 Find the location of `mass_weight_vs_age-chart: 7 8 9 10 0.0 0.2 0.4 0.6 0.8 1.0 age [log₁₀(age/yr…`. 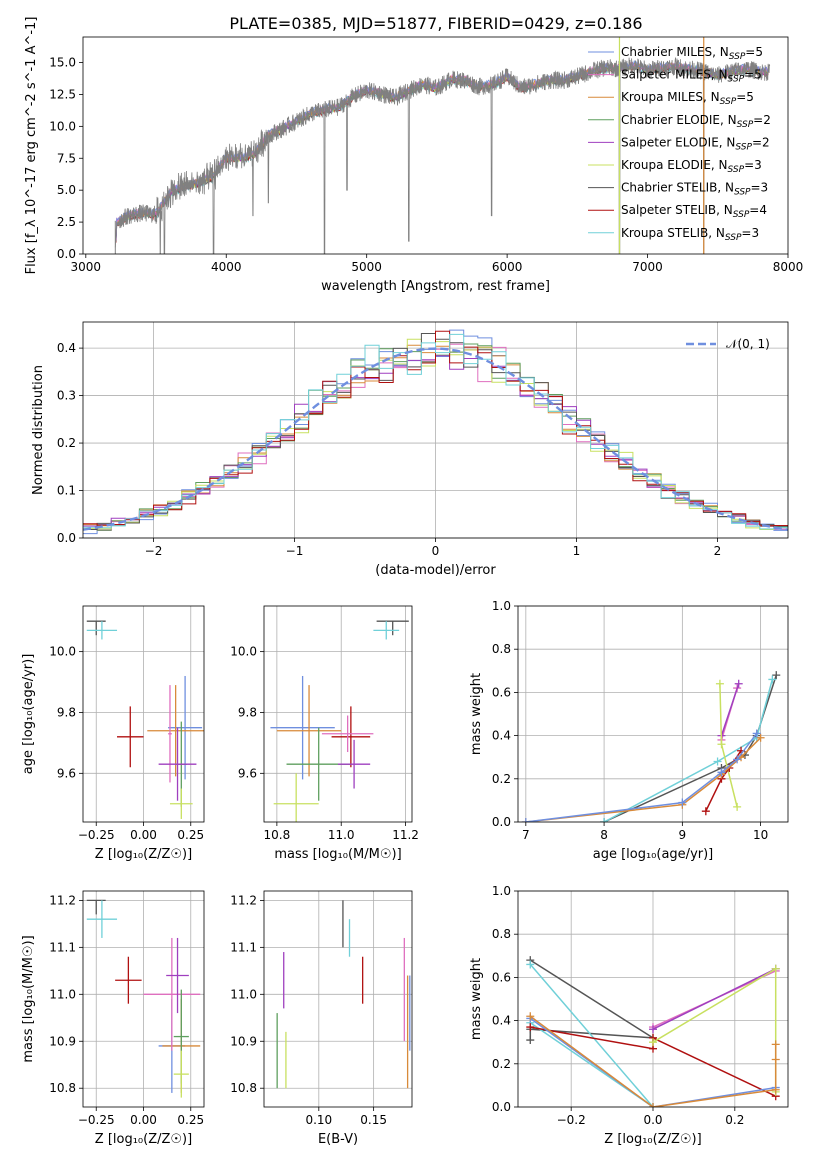

mass_weight_vs_age-chart: 7 8 9 10 0.0 0.2 0.4 0.6 0.8 1.0 age [log₁₀(age/yr… is located at coordinates (629, 730).